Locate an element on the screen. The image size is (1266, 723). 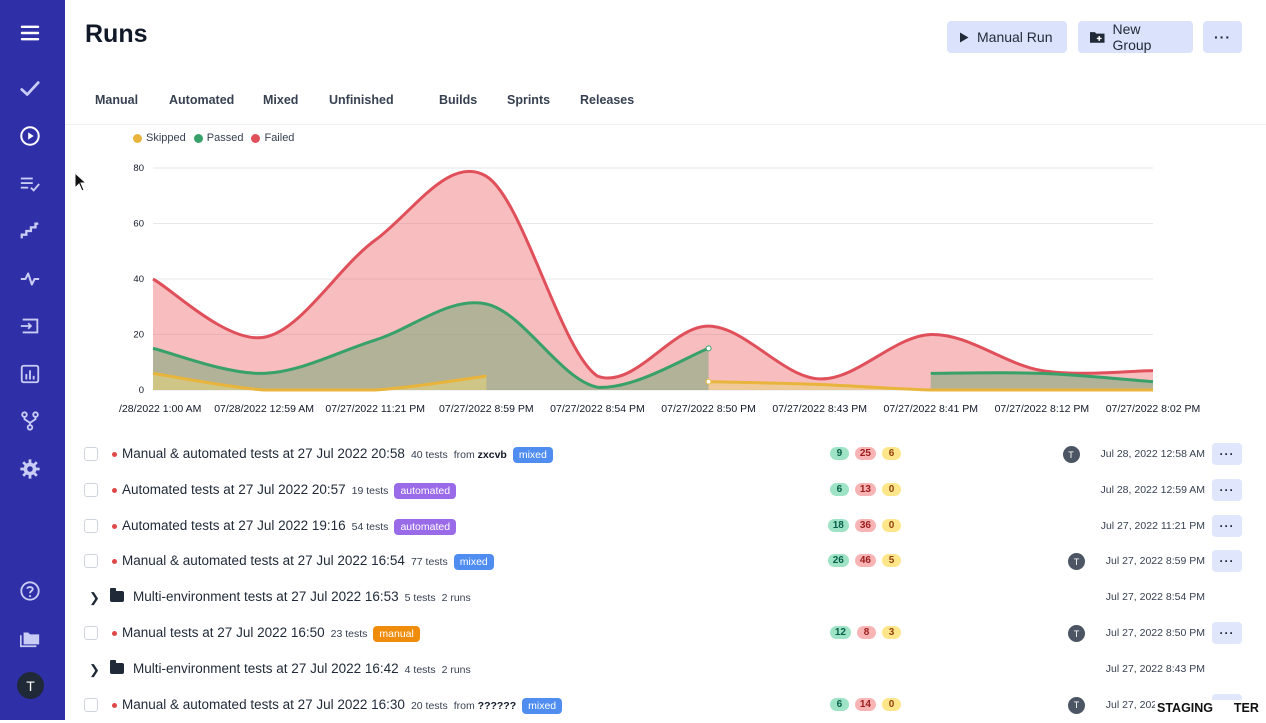
run-from: from ?????? is located at coordinates (485, 706).